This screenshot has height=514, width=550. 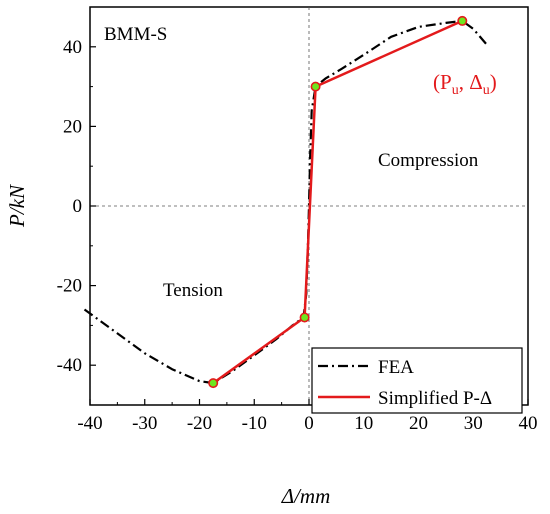 I want to click on legend-label-simplified: Simplified P-Δ, so click(x=435, y=398).